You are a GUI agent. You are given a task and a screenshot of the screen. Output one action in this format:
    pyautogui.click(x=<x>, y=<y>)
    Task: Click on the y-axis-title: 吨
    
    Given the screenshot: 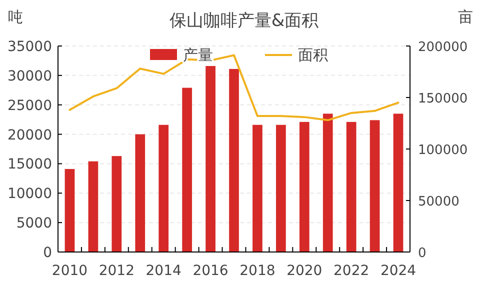 What is the action you would take?
    pyautogui.click(x=15, y=17)
    